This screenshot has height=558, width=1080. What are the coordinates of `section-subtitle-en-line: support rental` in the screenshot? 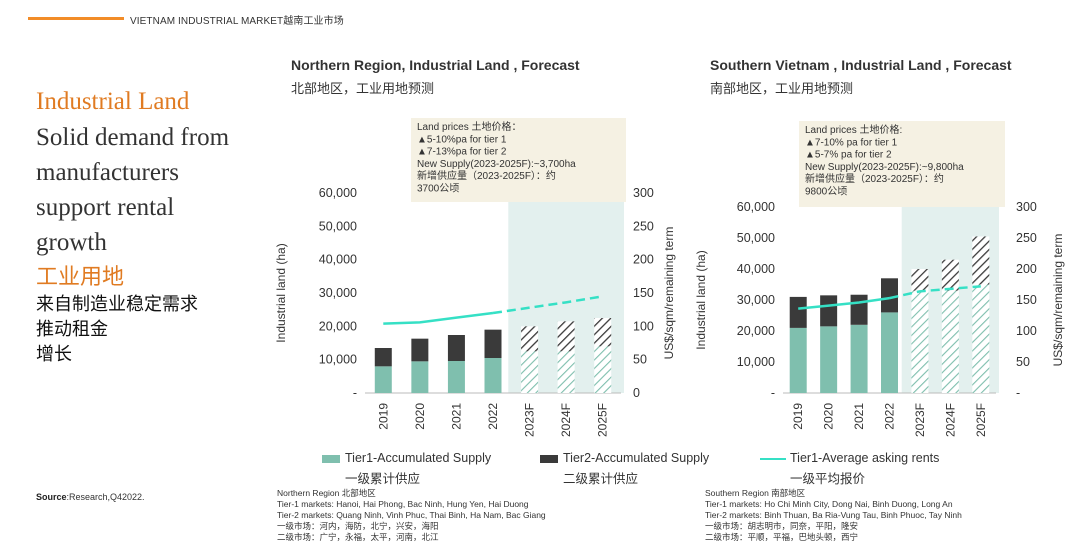 It's located at (105, 207).